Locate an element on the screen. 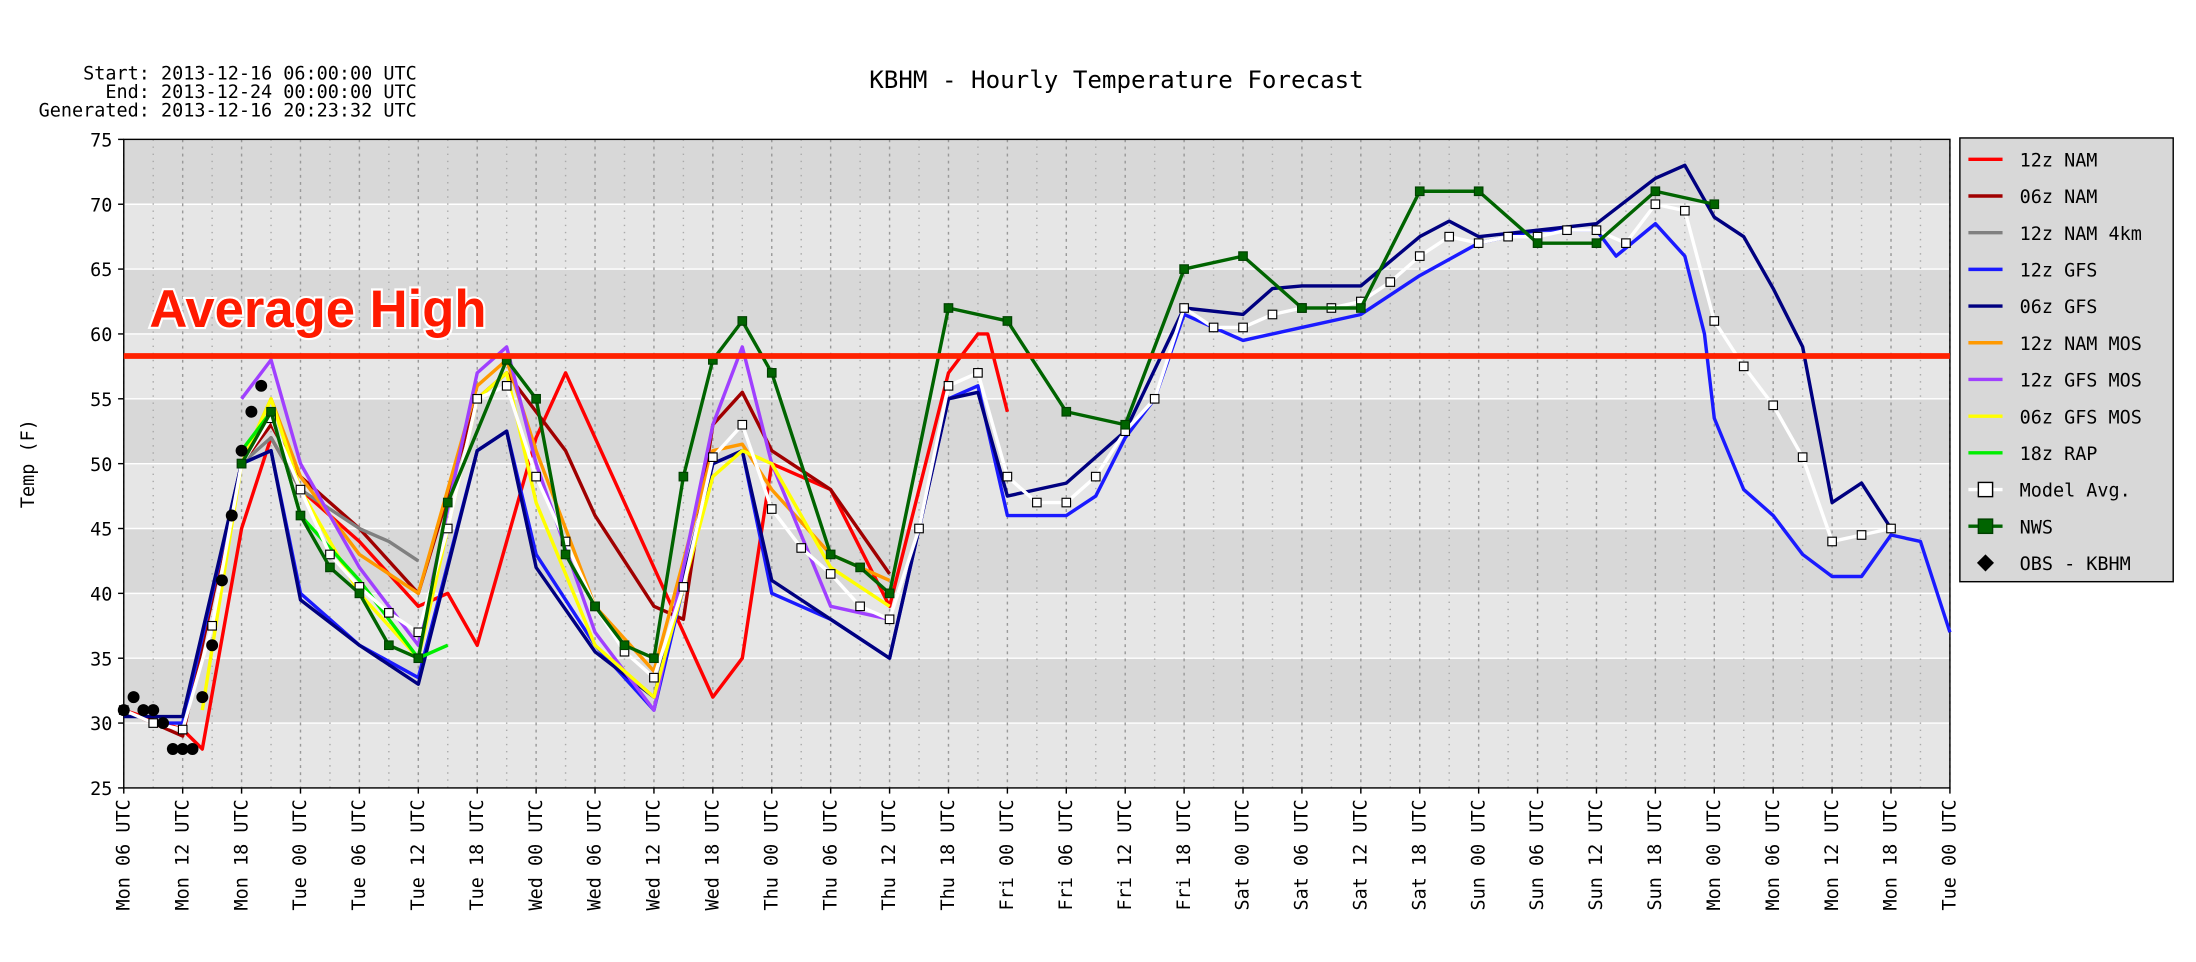 Image resolution: width=2196 pixels, height=962 pixels. end-text: End: 2013-12-24 00:00:00 UTC is located at coordinates (260, 92).